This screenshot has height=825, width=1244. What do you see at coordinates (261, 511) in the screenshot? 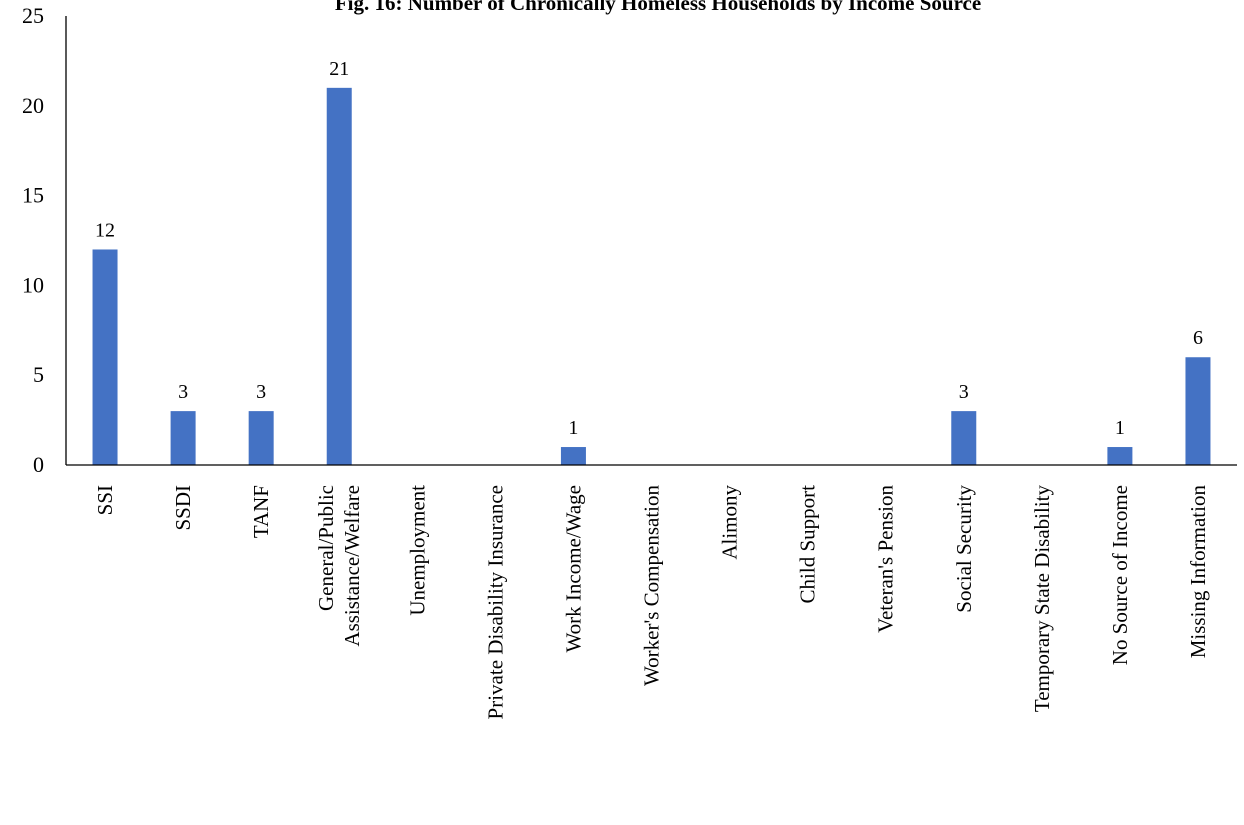
I see `x-category-label: TANF` at bounding box center [261, 511].